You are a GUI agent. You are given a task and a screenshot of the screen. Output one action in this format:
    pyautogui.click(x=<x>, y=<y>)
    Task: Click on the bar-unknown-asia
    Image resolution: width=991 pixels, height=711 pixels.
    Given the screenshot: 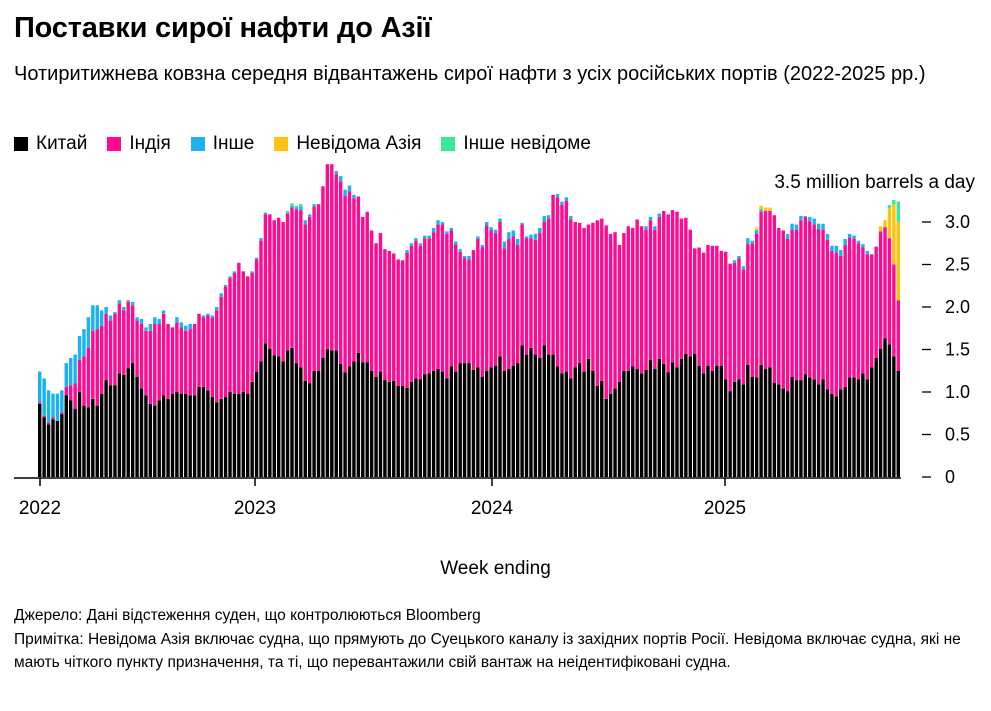 What is the action you would take?
    pyautogui.click(x=885, y=224)
    